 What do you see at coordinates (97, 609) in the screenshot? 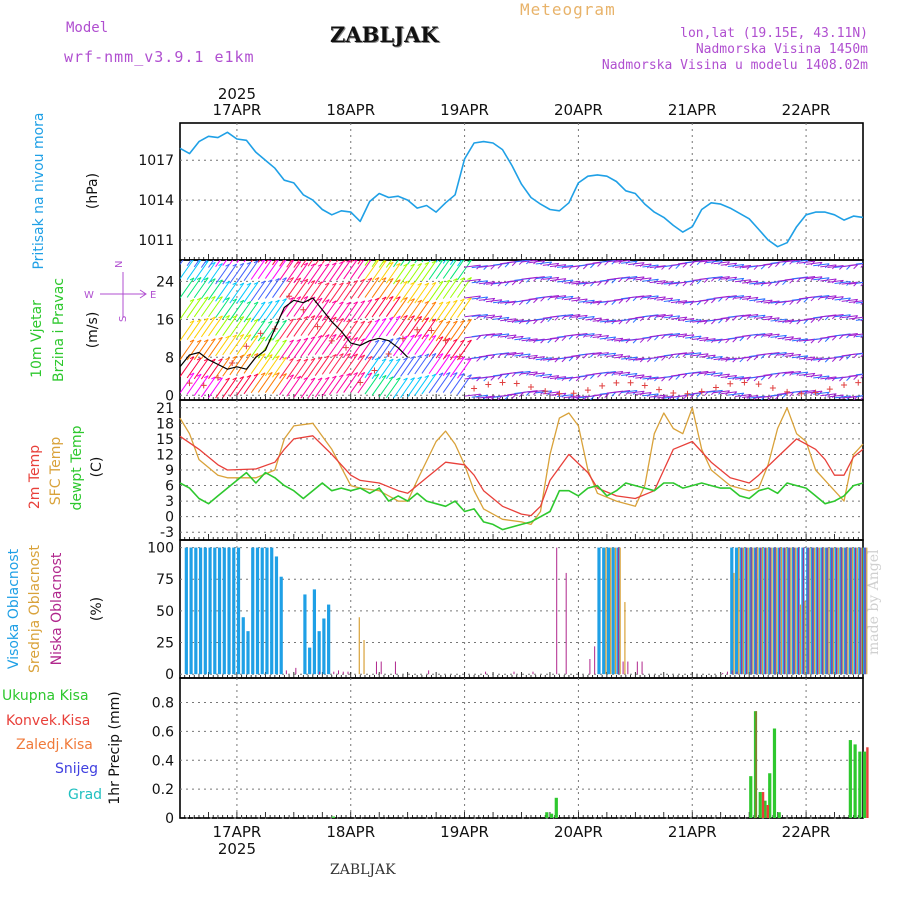
I see `cloud-unit: (%)` at bounding box center [97, 609].